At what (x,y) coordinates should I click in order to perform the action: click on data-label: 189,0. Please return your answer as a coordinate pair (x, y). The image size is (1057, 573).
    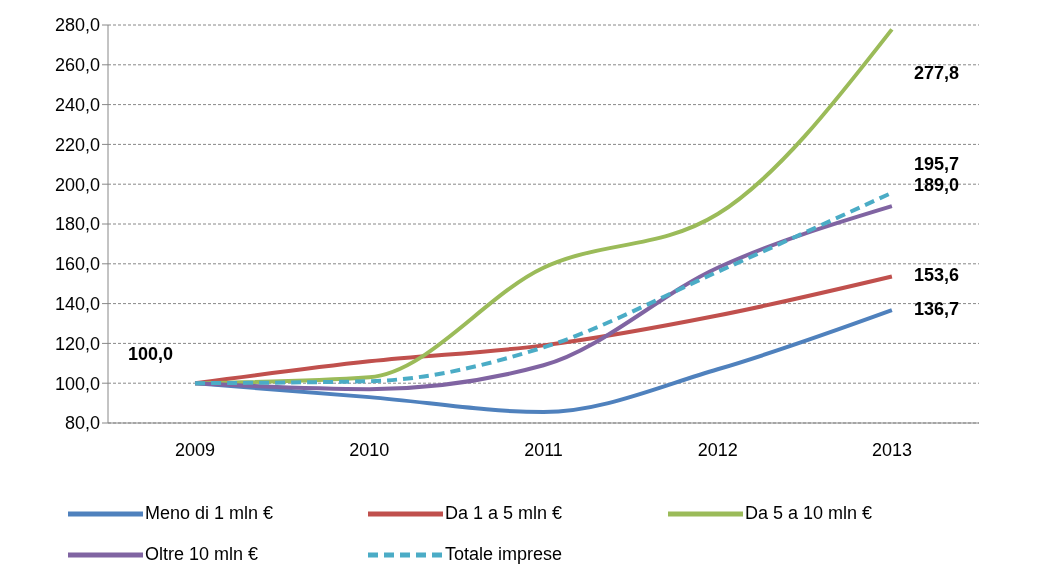
    Looking at the image, I should click on (936, 184).